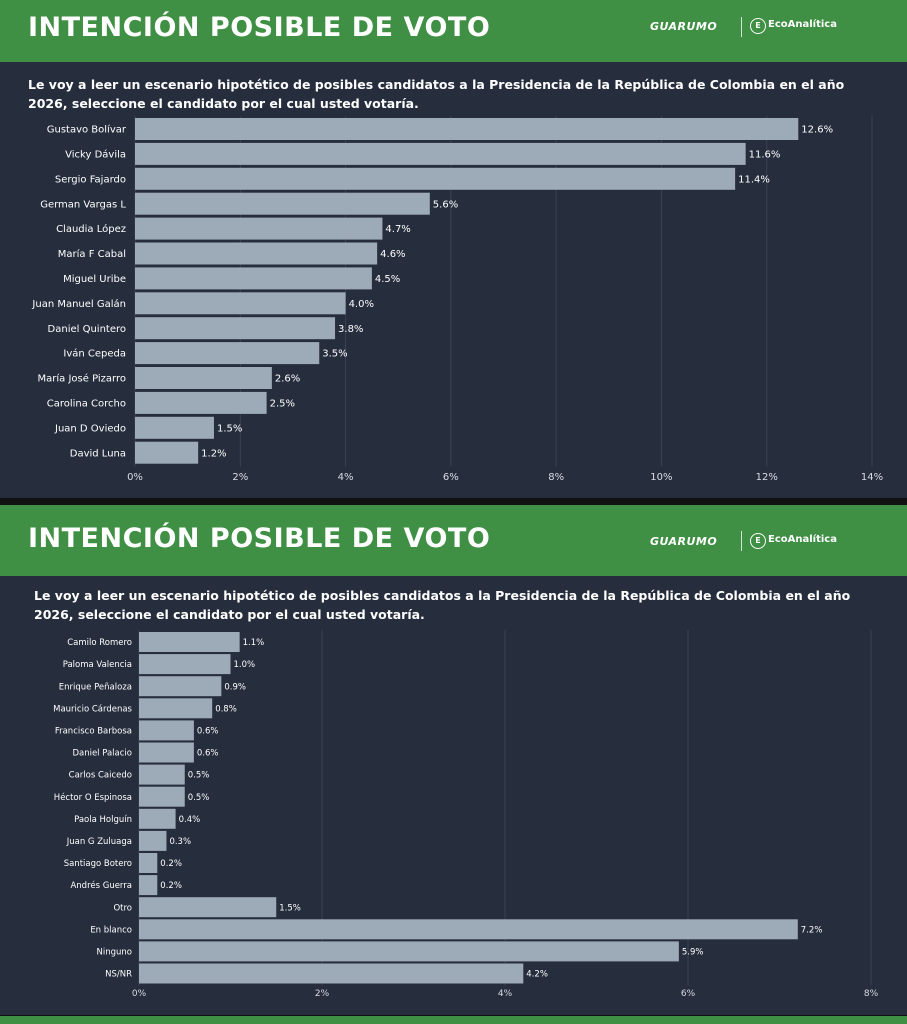 Image resolution: width=907 pixels, height=1024 pixels. What do you see at coordinates (97, 665) in the screenshot?
I see `category-label: Paloma Valencia` at bounding box center [97, 665].